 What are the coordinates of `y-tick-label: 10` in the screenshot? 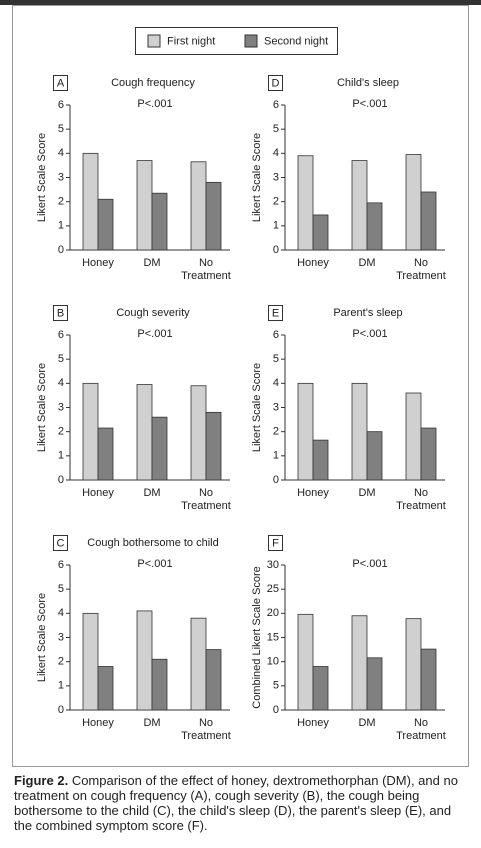 It's located at (273, 662).